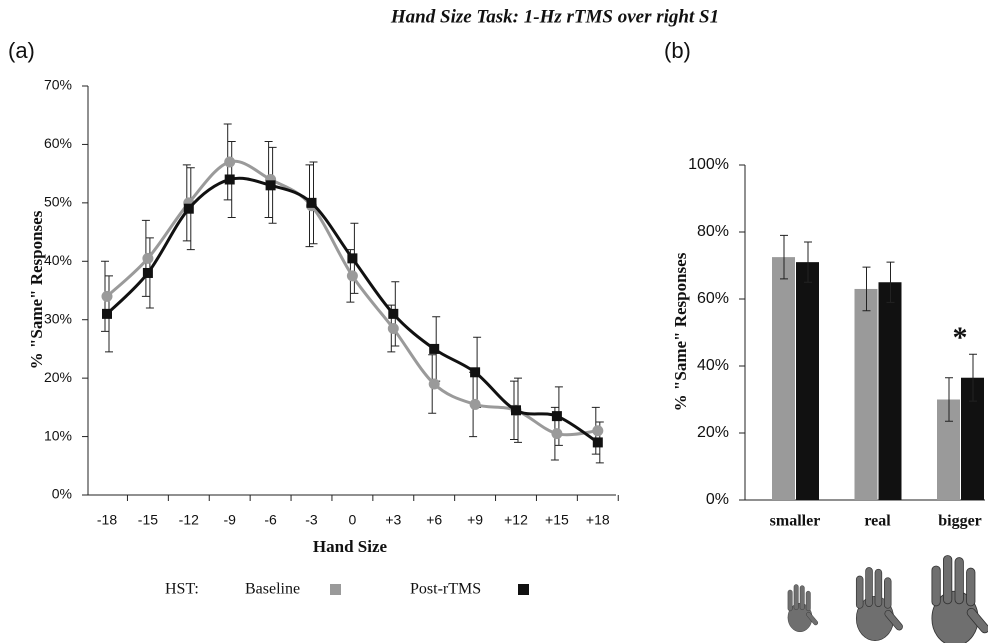  I want to click on figure-title: Hand Size Task: 1-Hz rTMS over right S1, so click(554, 16).